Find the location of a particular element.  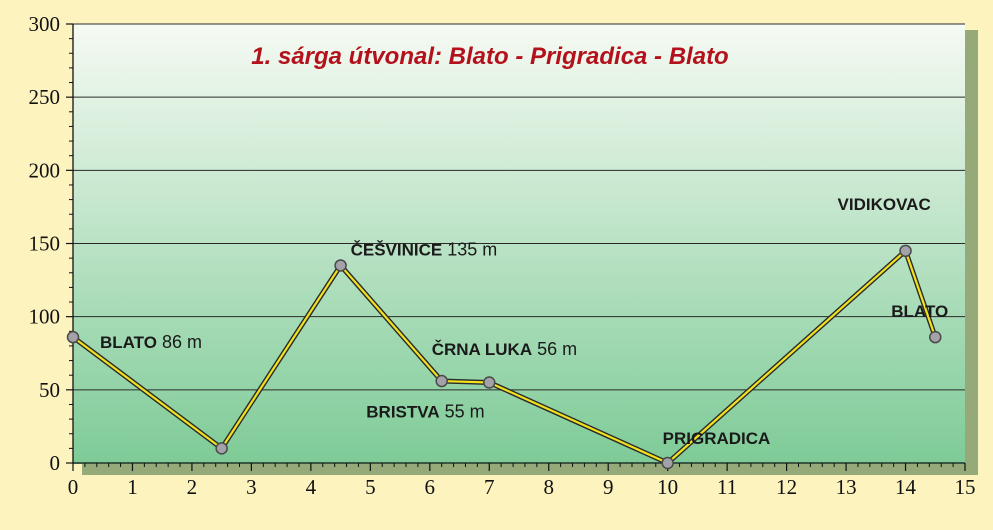

x-tick-label: 4 is located at coordinates (311, 487).